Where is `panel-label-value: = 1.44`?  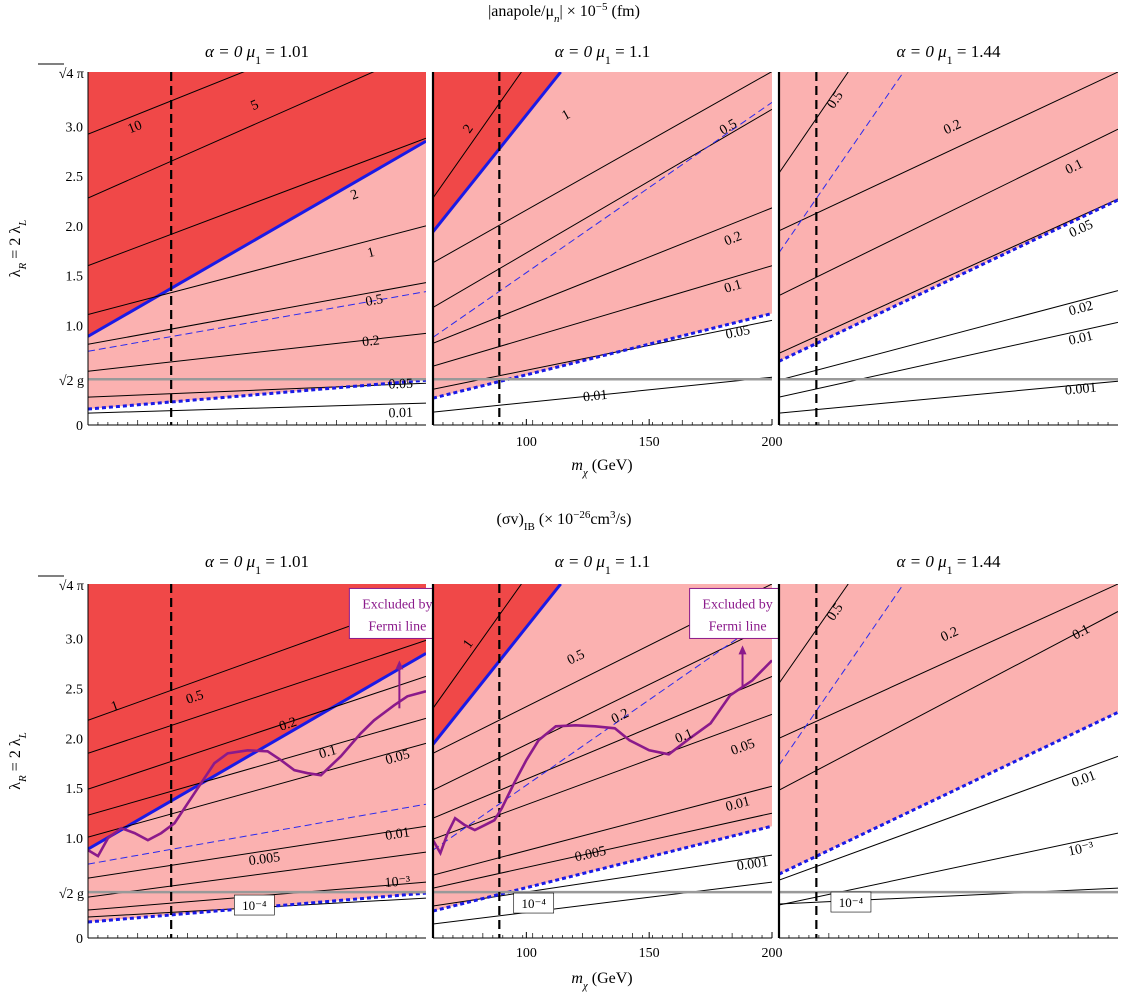 panel-label-value: = 1.44 is located at coordinates (977, 561).